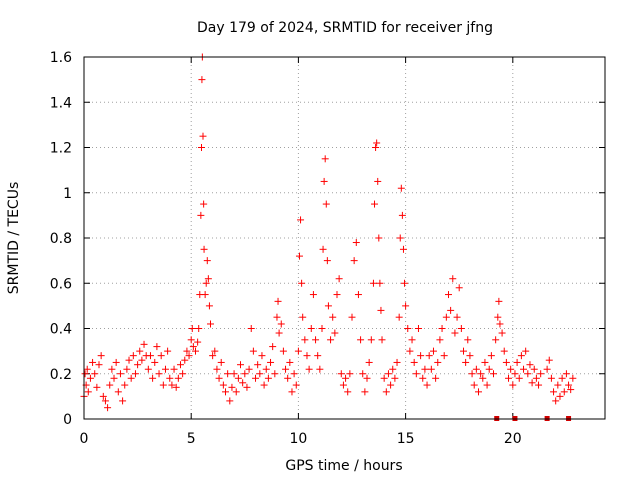  I want to click on x-tick-label: 20, so click(513, 439).